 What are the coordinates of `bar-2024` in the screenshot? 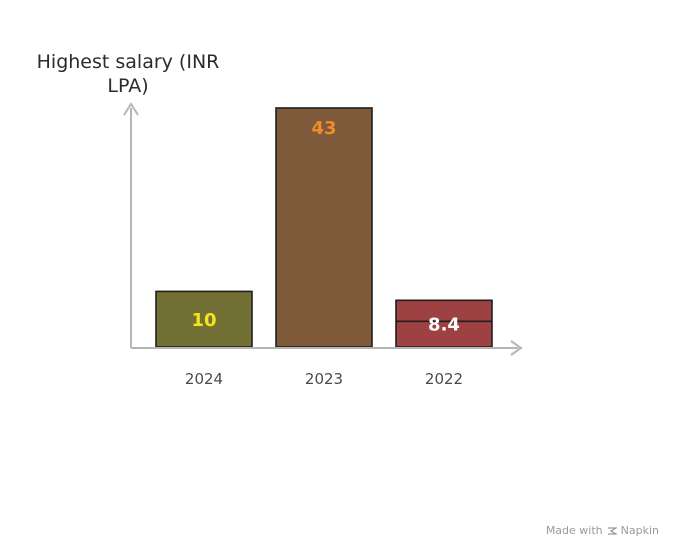 It's located at (204, 319).